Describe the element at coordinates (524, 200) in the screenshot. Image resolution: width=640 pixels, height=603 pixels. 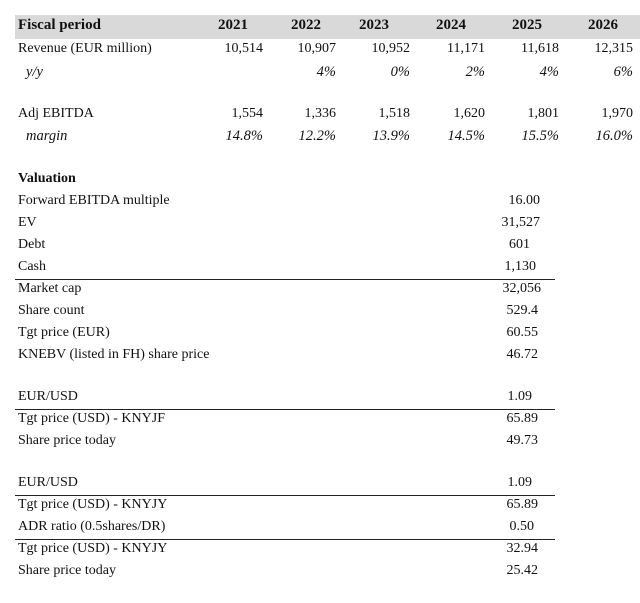
I see `valuation-row-value: 16.00` at that location.